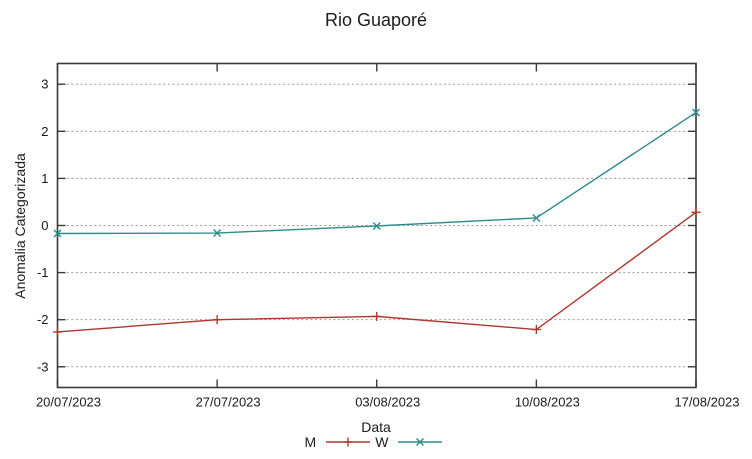 Image resolution: width=752 pixels, height=459 pixels. I want to click on y-tick-label: 2, so click(44, 131).